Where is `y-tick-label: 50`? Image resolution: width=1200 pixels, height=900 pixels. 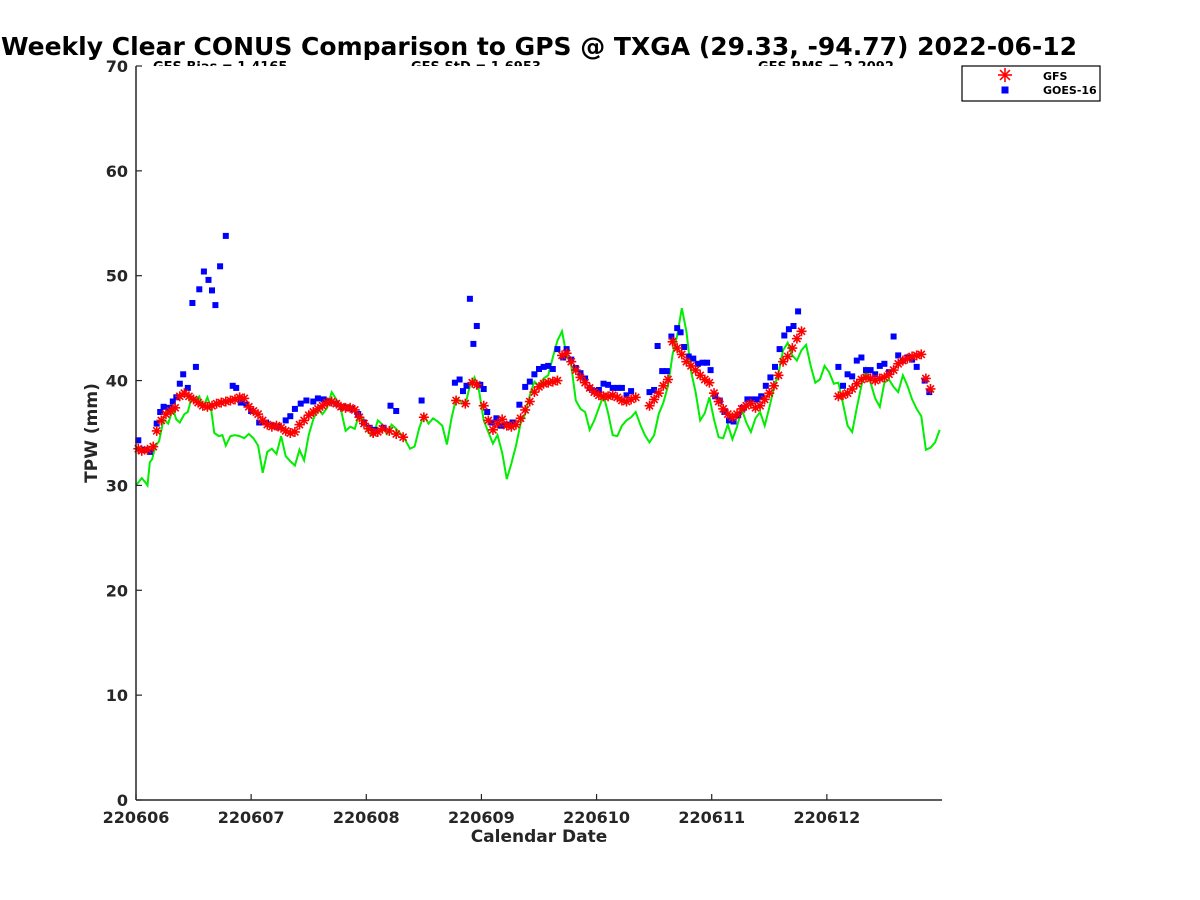 y-tick-label: 50 is located at coordinates (117, 276).